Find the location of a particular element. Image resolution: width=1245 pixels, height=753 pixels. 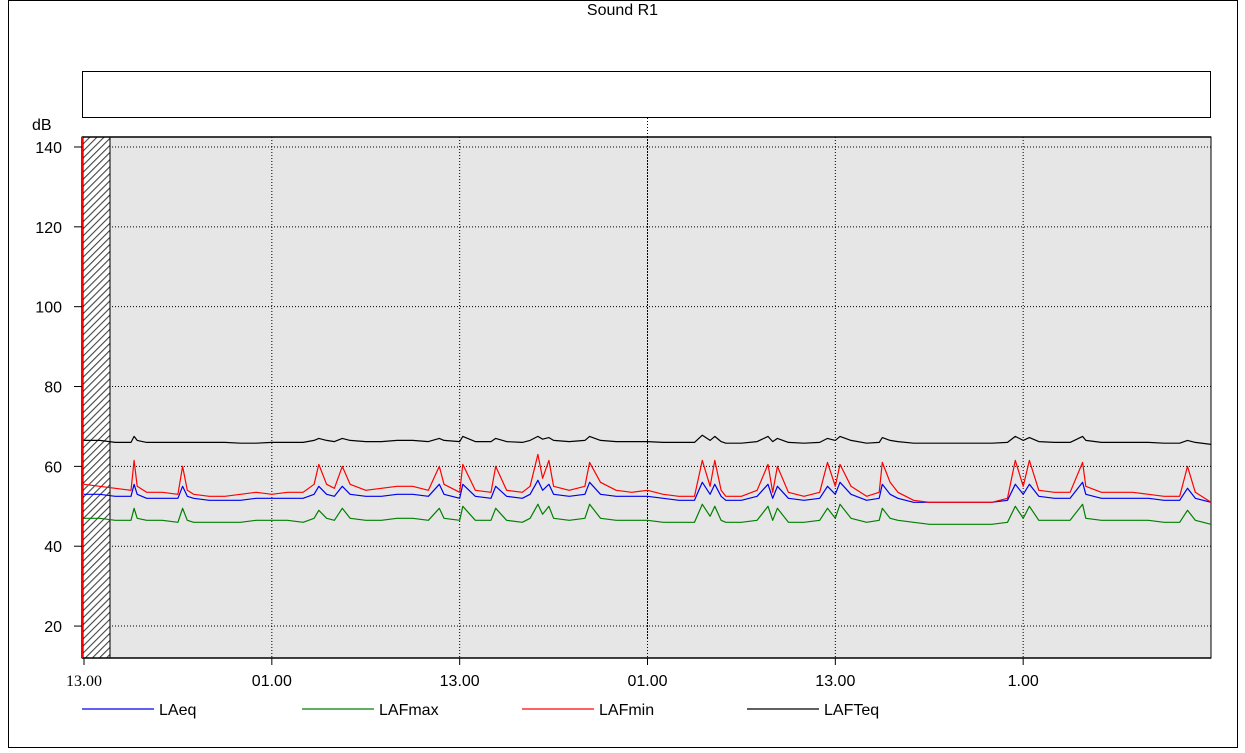

y-tick-label: 120 is located at coordinates (48, 228).